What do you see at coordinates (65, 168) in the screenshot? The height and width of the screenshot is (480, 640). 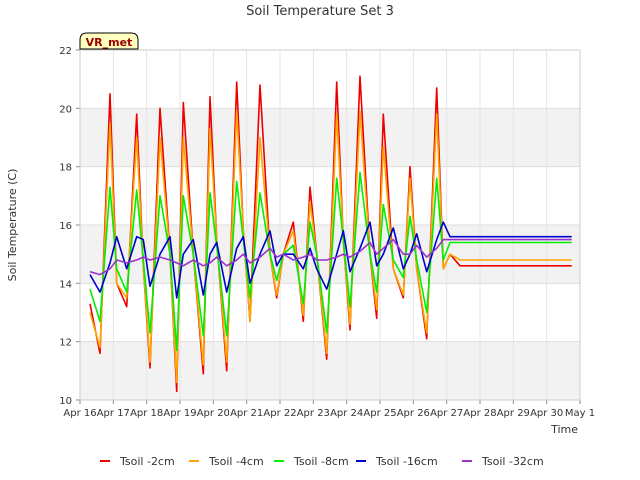 I see `y-tick-label: 18` at bounding box center [65, 168].